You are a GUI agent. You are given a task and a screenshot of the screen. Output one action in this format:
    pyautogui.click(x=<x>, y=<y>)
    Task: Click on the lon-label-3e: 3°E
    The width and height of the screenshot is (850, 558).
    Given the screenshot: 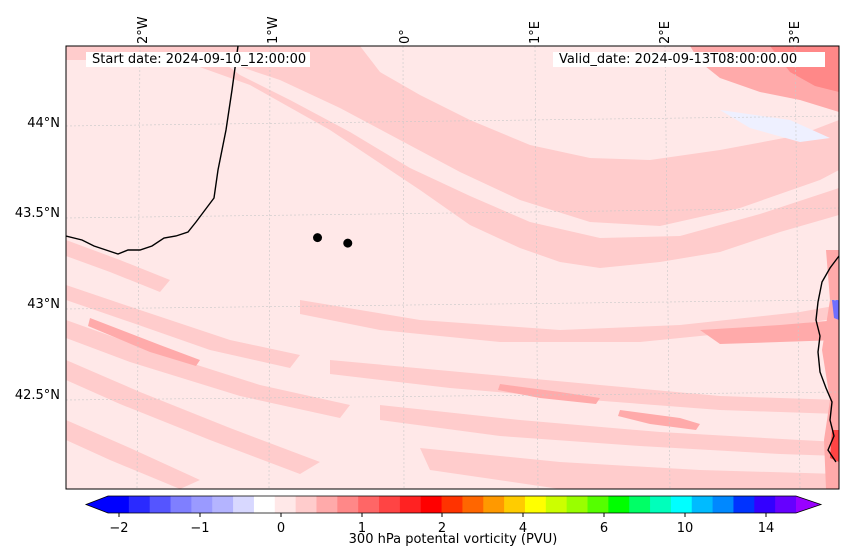 What is the action you would take?
    pyautogui.click(x=795, y=32)
    